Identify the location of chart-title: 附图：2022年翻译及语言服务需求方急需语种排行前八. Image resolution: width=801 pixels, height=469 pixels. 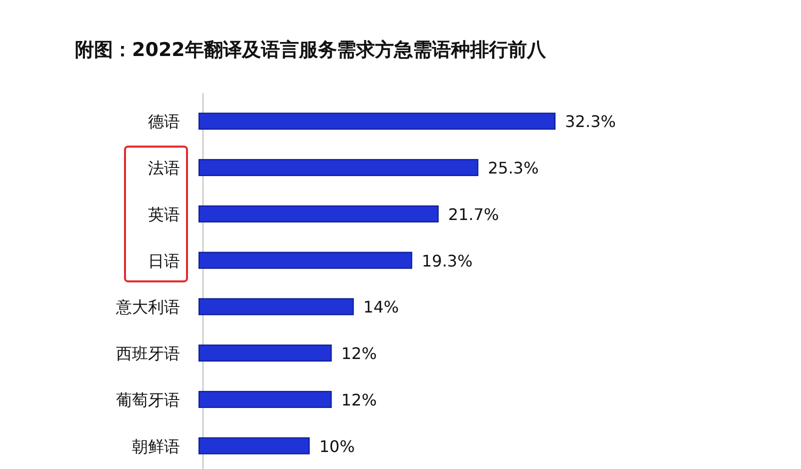
(311, 50).